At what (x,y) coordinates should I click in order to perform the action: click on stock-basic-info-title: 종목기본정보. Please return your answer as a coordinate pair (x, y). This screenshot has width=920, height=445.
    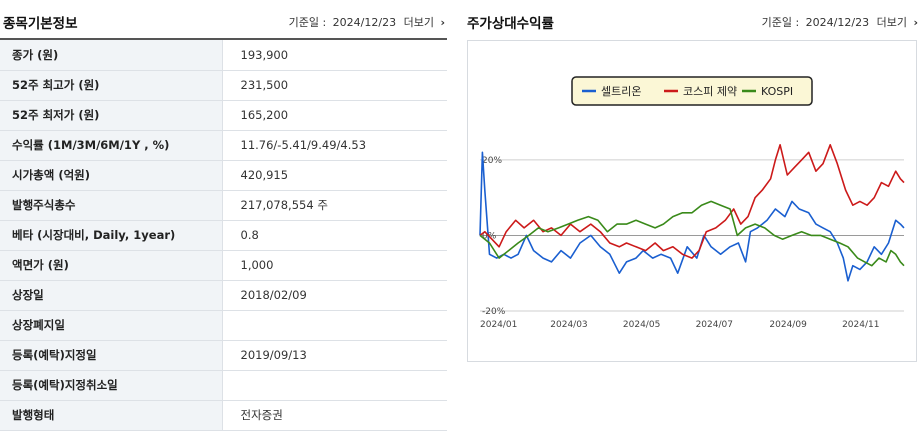
    Looking at the image, I should click on (40, 24).